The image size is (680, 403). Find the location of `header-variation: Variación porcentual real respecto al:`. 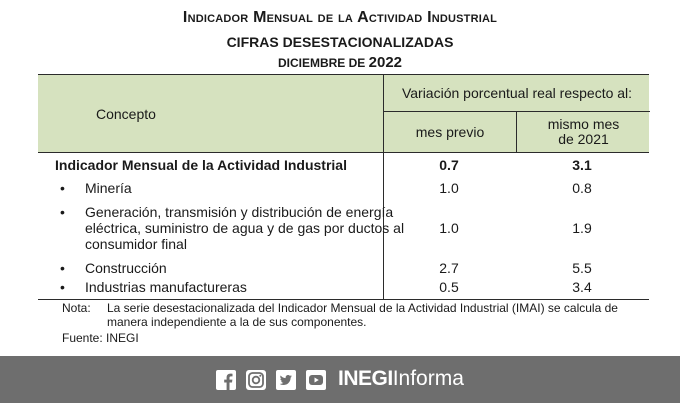

header-variation: Variación porcentual real respecto al: is located at coordinates (517, 93).